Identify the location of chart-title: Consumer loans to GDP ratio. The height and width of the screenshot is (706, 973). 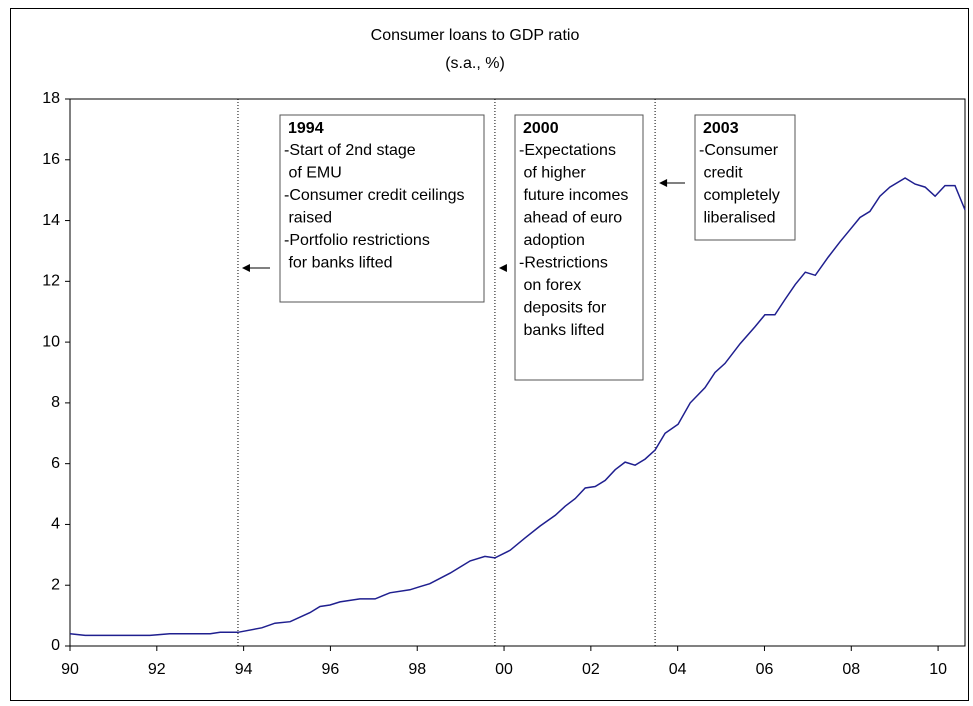
(475, 35).